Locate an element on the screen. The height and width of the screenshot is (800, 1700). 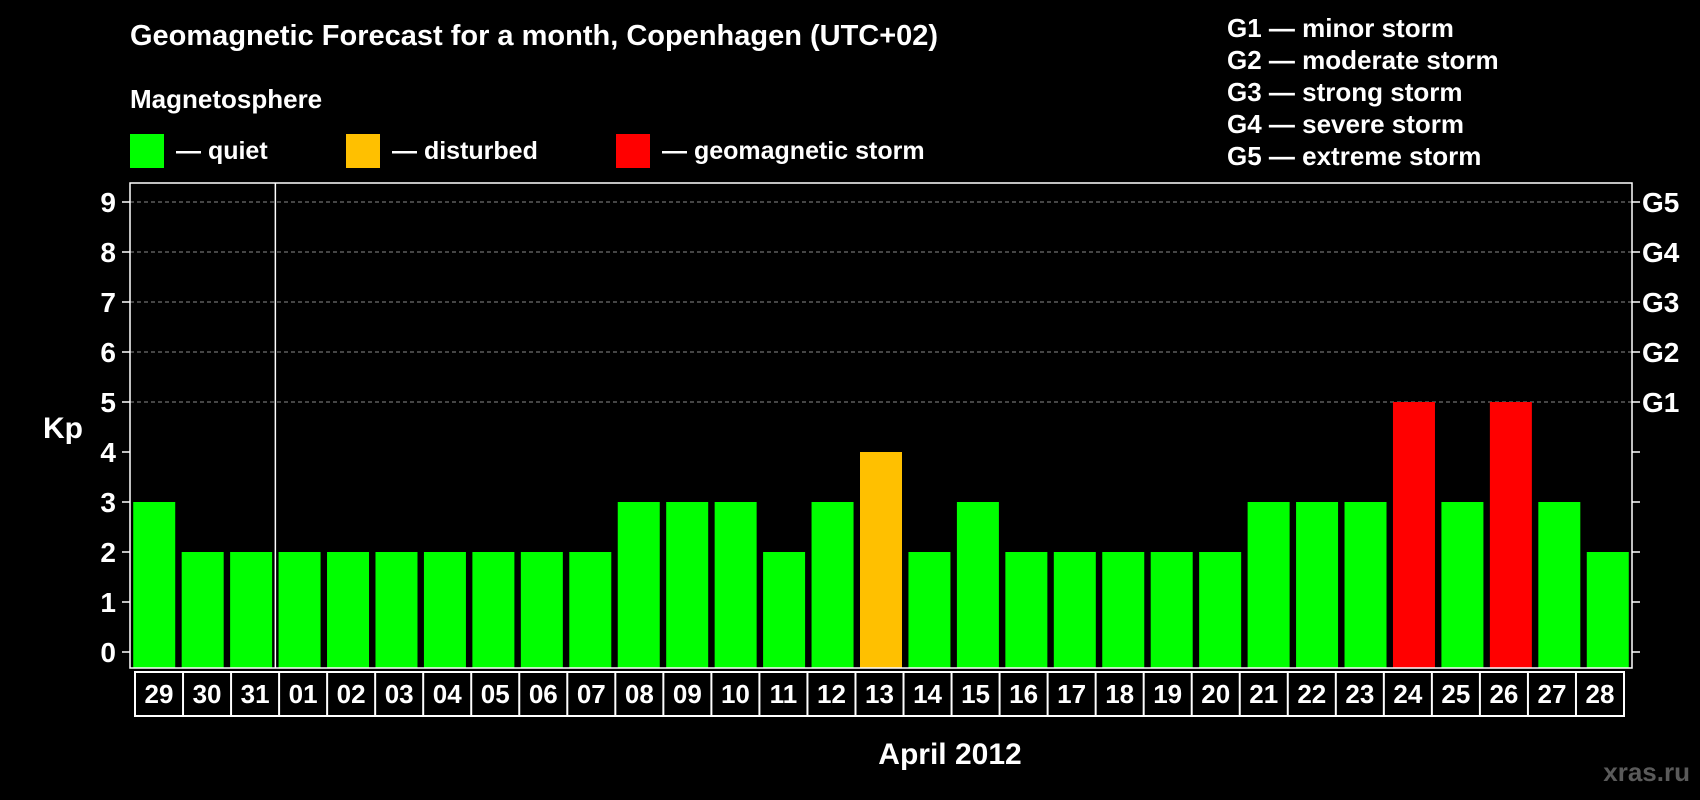
legend-label-disturbed: — disturbed is located at coordinates (465, 150).